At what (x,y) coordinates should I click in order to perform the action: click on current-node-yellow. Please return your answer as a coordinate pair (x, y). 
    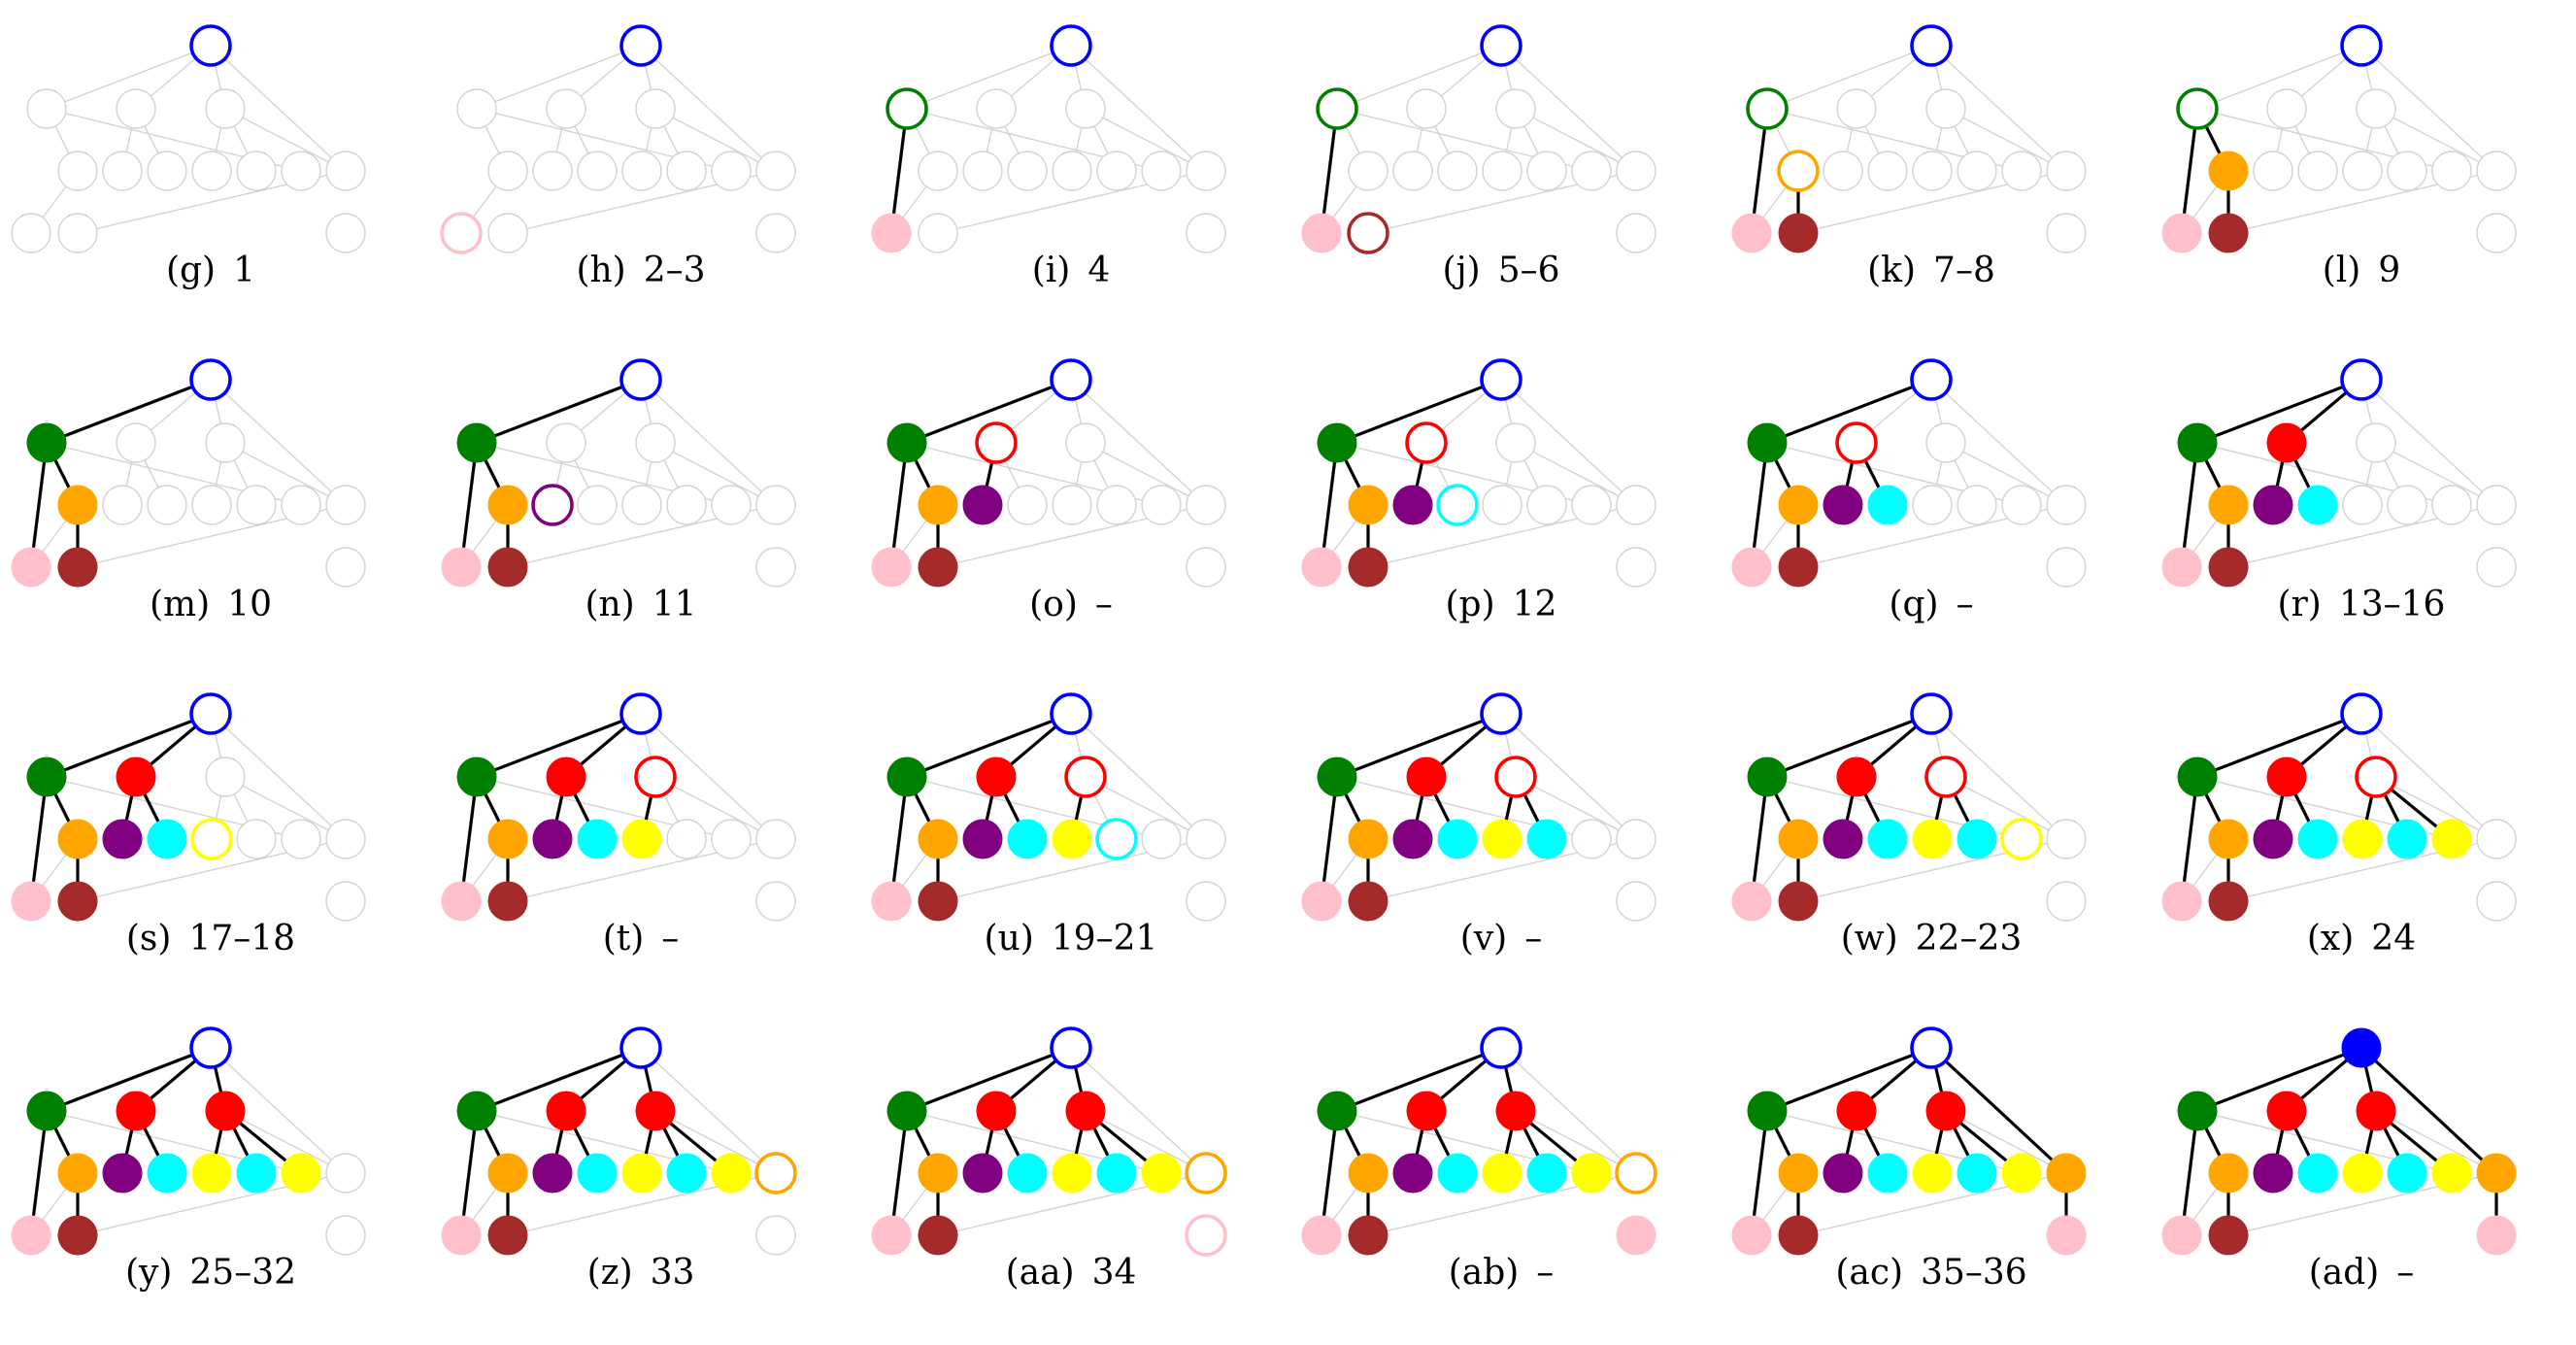
    Looking at the image, I should click on (2022, 839).